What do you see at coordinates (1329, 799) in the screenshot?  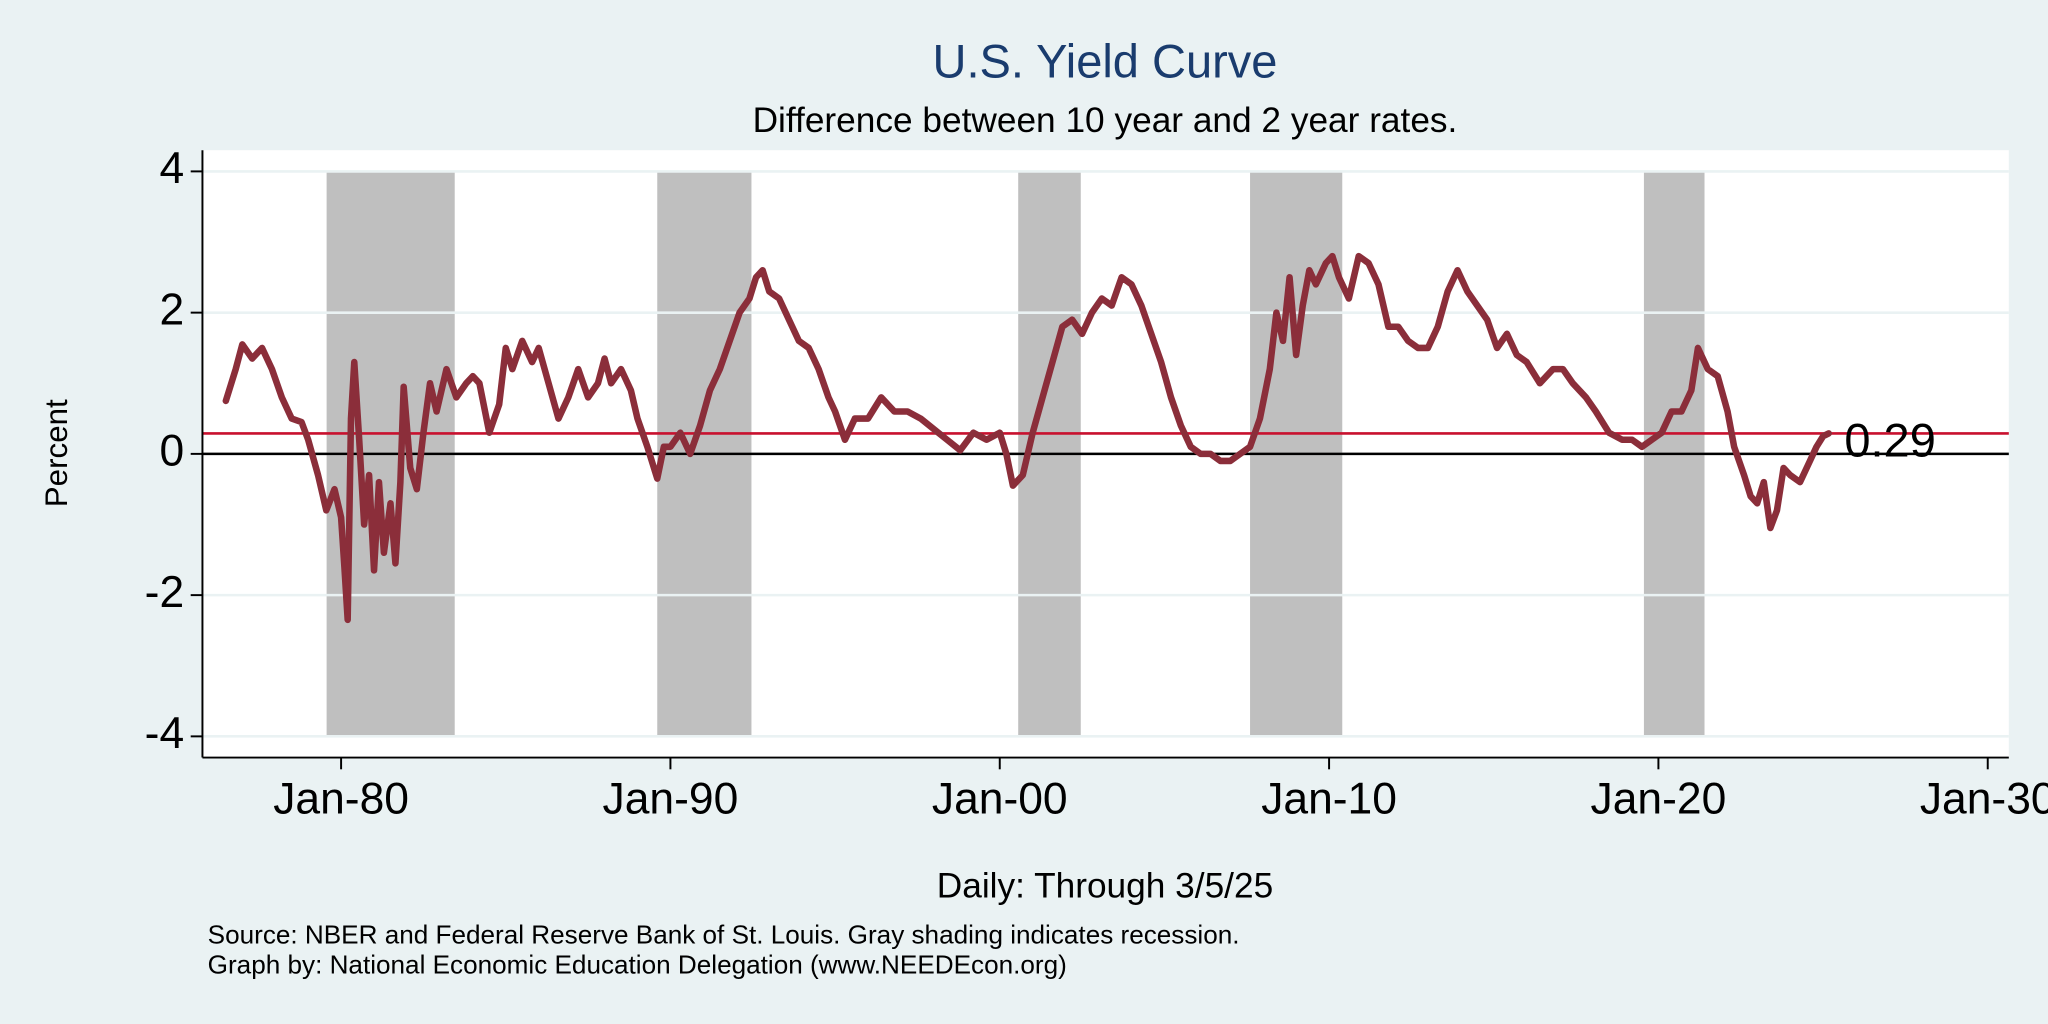 I see `x-tick-label: Jan-10` at bounding box center [1329, 799].